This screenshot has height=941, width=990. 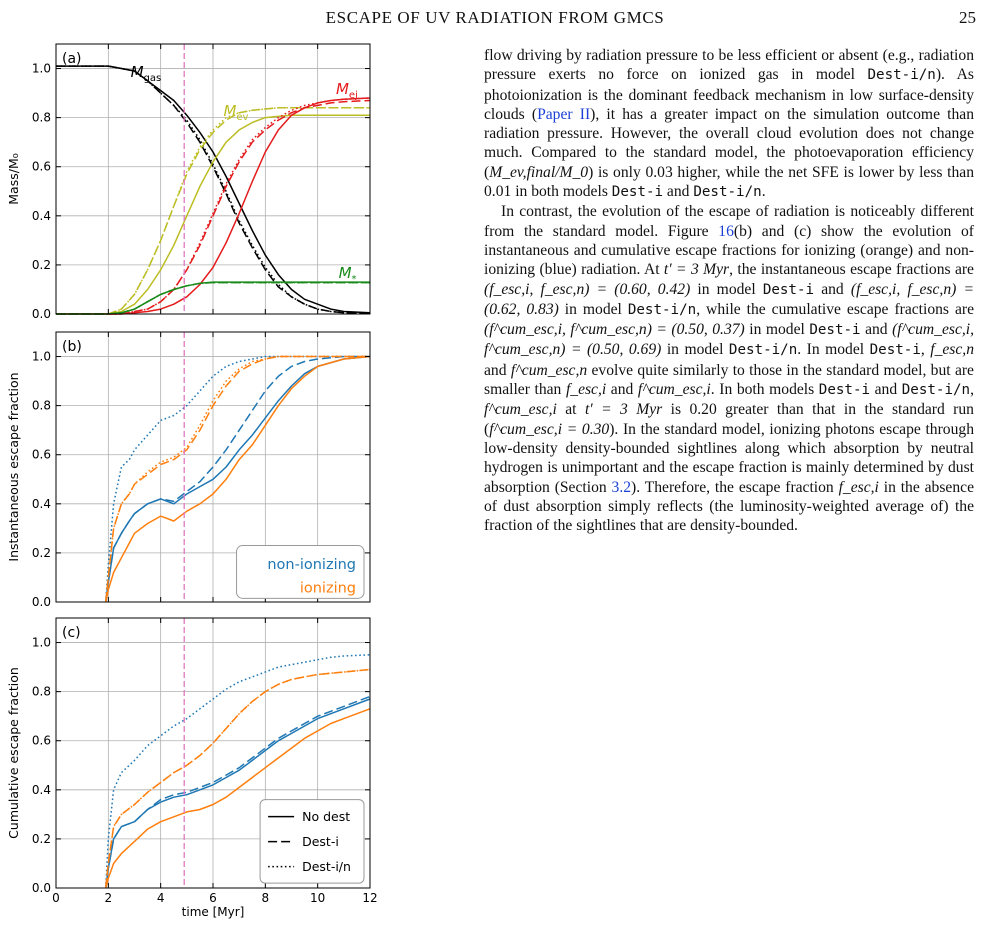 What do you see at coordinates (851, 270) in the screenshot?
I see `text-run: , the instantaneous escape fractions are` at bounding box center [851, 270].